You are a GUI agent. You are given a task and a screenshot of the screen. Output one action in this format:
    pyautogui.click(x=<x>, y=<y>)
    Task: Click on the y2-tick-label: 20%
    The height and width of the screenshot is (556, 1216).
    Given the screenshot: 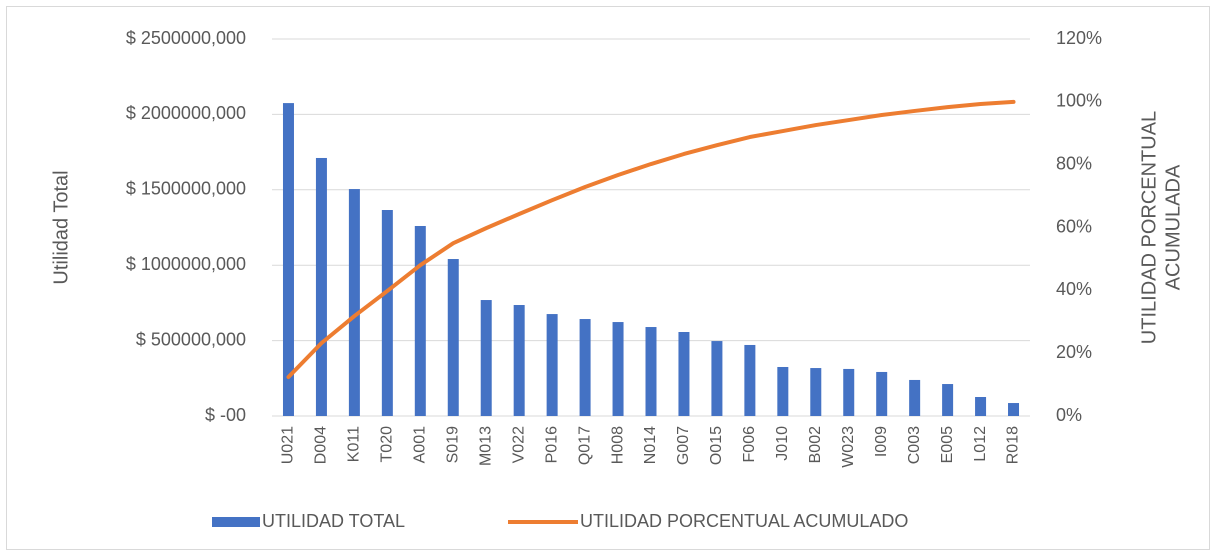 What is the action you would take?
    pyautogui.click(x=1074, y=352)
    